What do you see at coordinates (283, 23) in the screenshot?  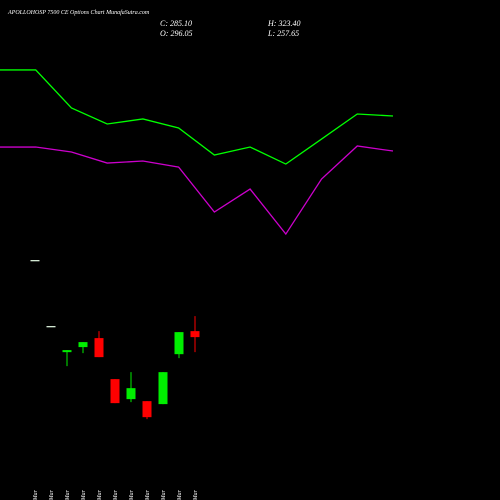 I see `ohlc-high: H: 323.40` at bounding box center [283, 23].